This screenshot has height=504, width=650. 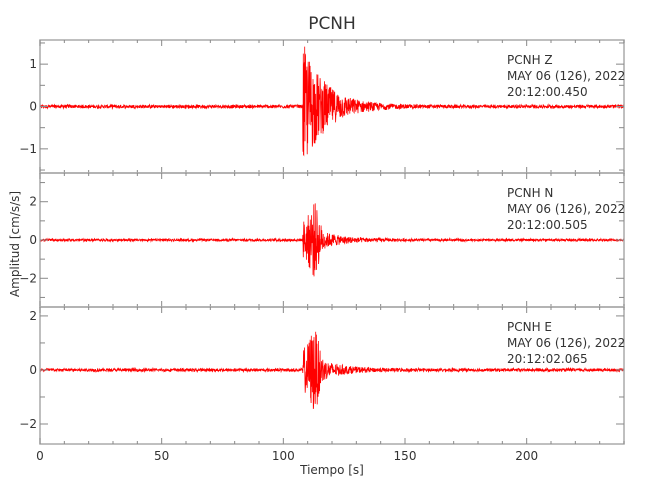 I want to click on station-component-label: PCNH N, so click(x=530, y=193).